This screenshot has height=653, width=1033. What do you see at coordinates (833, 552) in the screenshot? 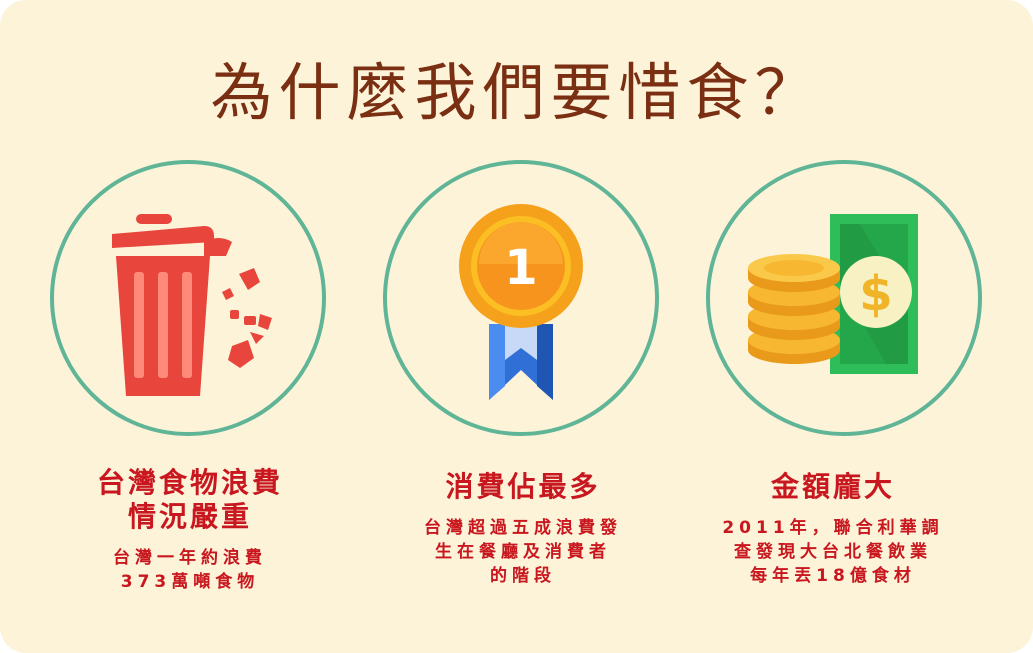
I see `reason-description: 2011年，聯合利華調 查發現大台北餐飲業 每年丟18億食材` at bounding box center [833, 552].